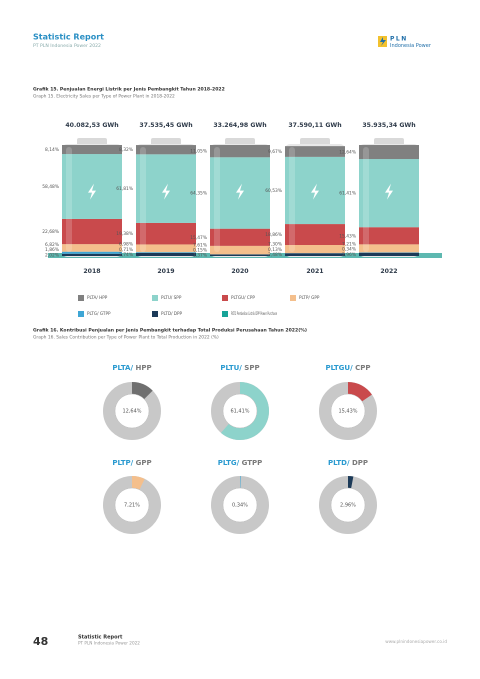  Describe the element at coordinates (109, 643) in the screenshot. I see `footer-subtitle: PT PLN Indonesia Power 2022` at that location.